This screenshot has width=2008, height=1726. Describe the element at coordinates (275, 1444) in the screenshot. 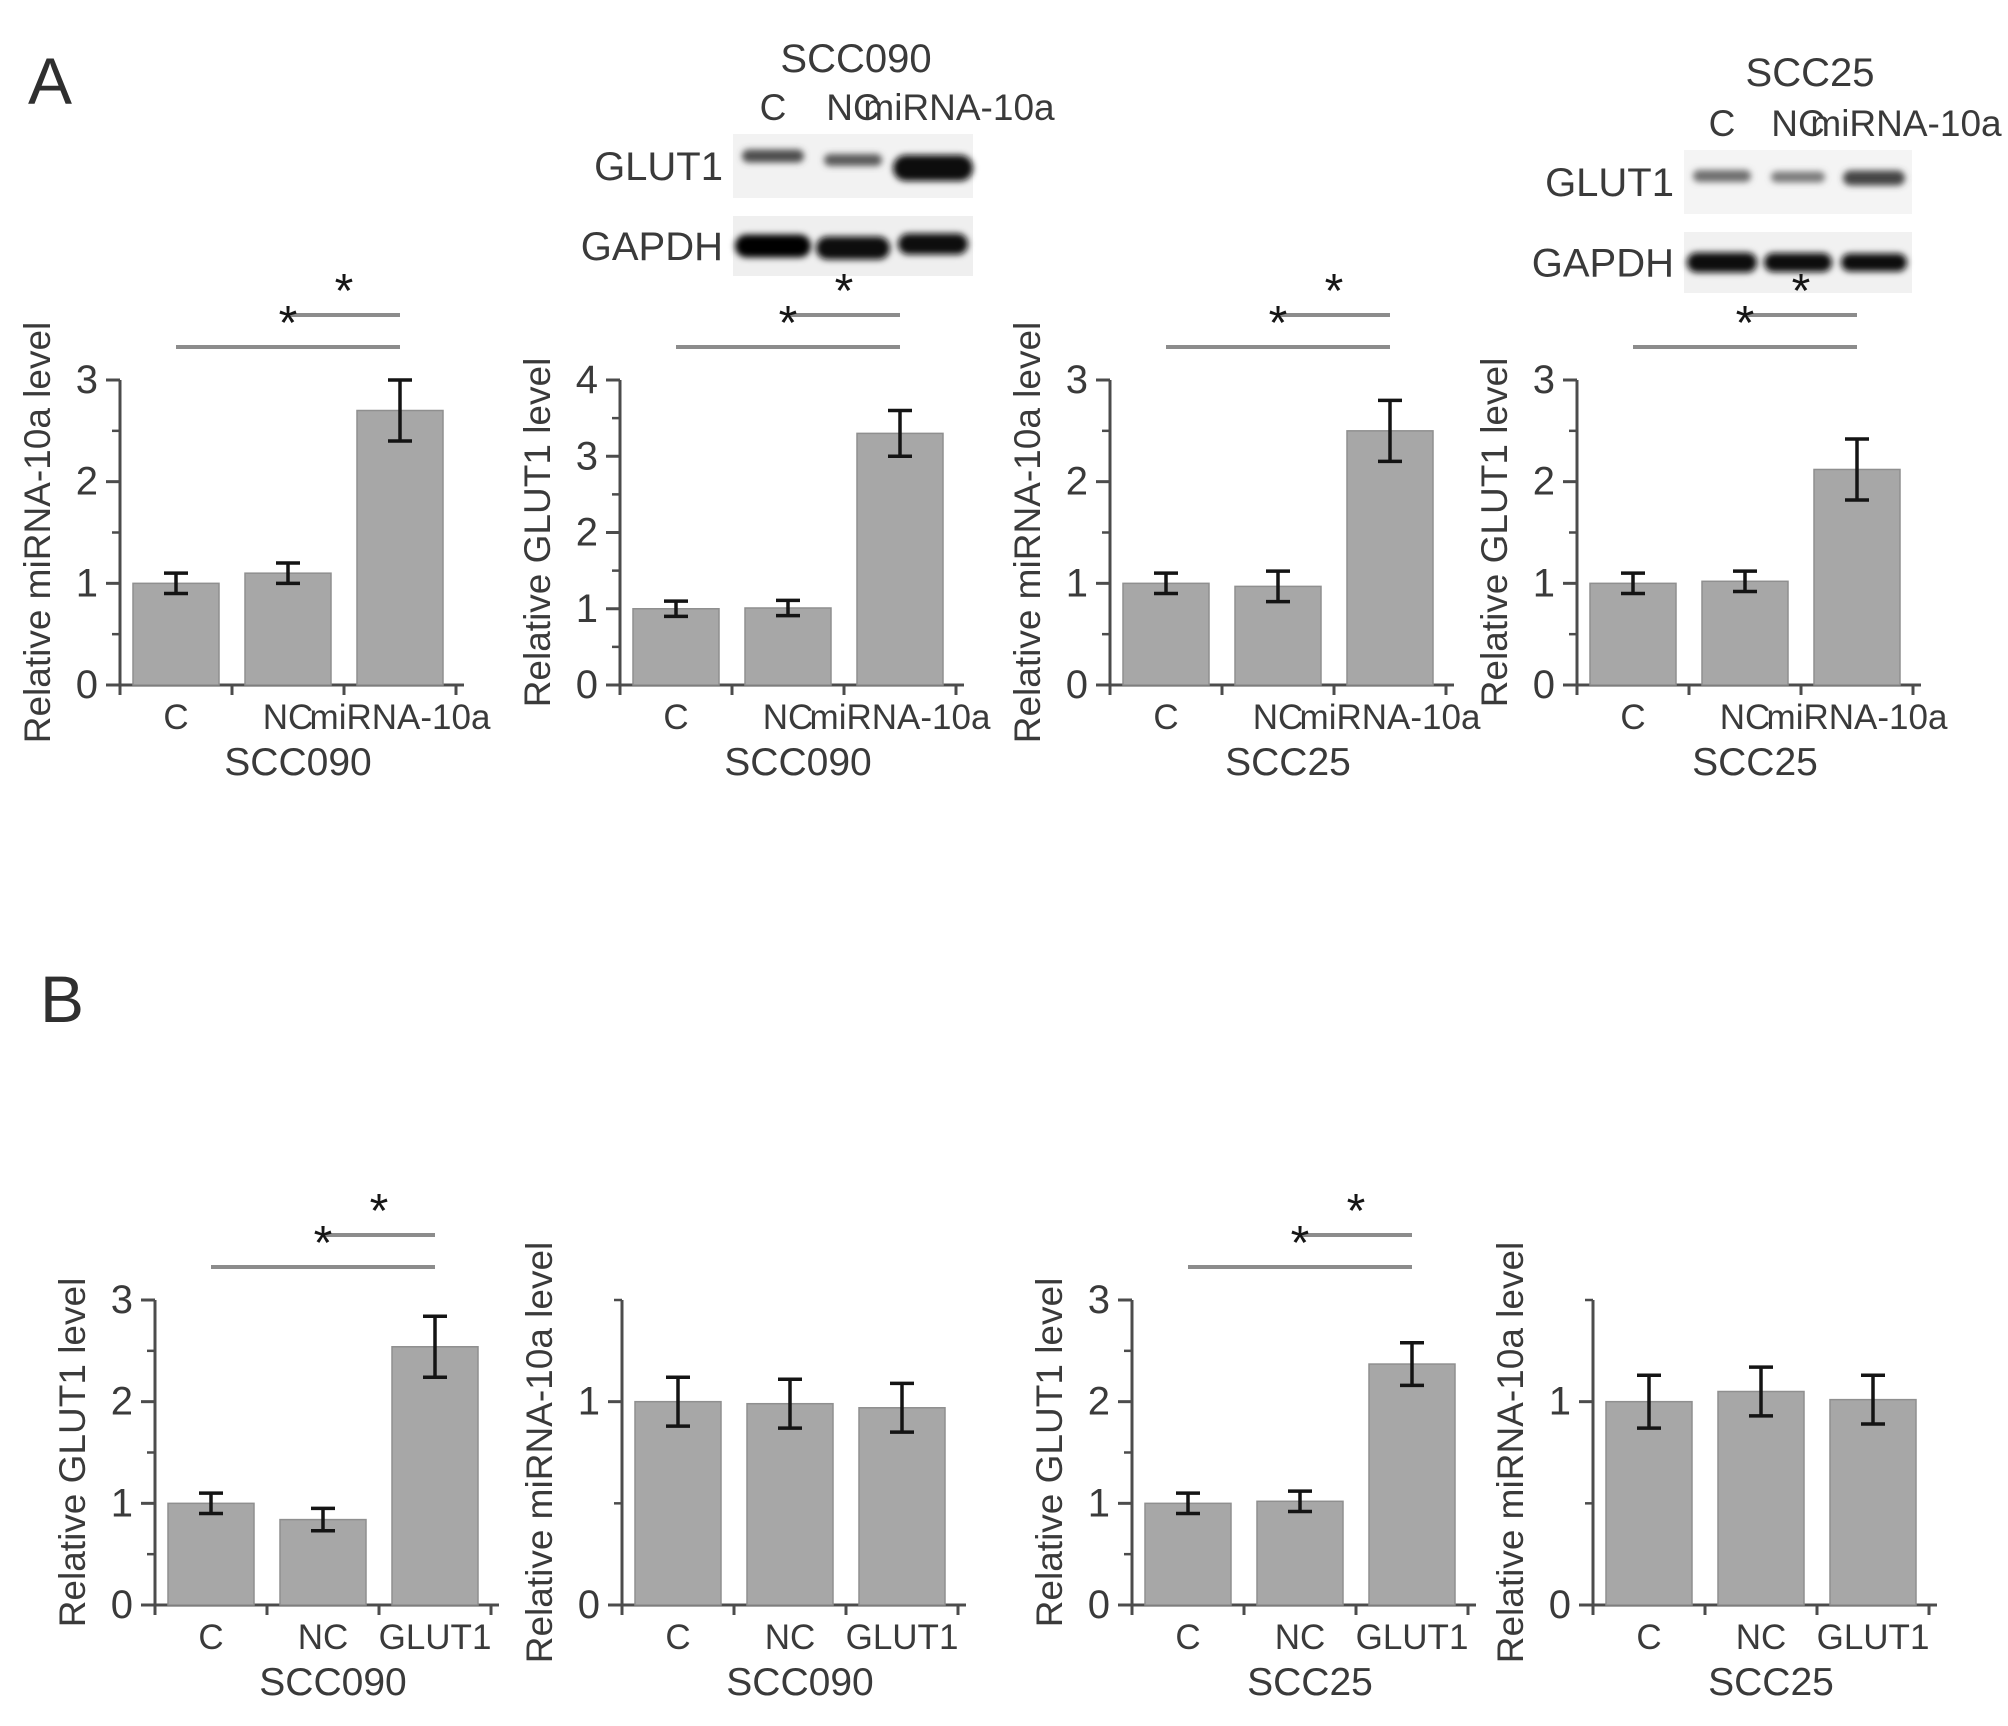

I see `bar-chart-B1: * * 0 1 2 3 Relative GLUT1 level C NC GLUT1 SCC090` at that location.